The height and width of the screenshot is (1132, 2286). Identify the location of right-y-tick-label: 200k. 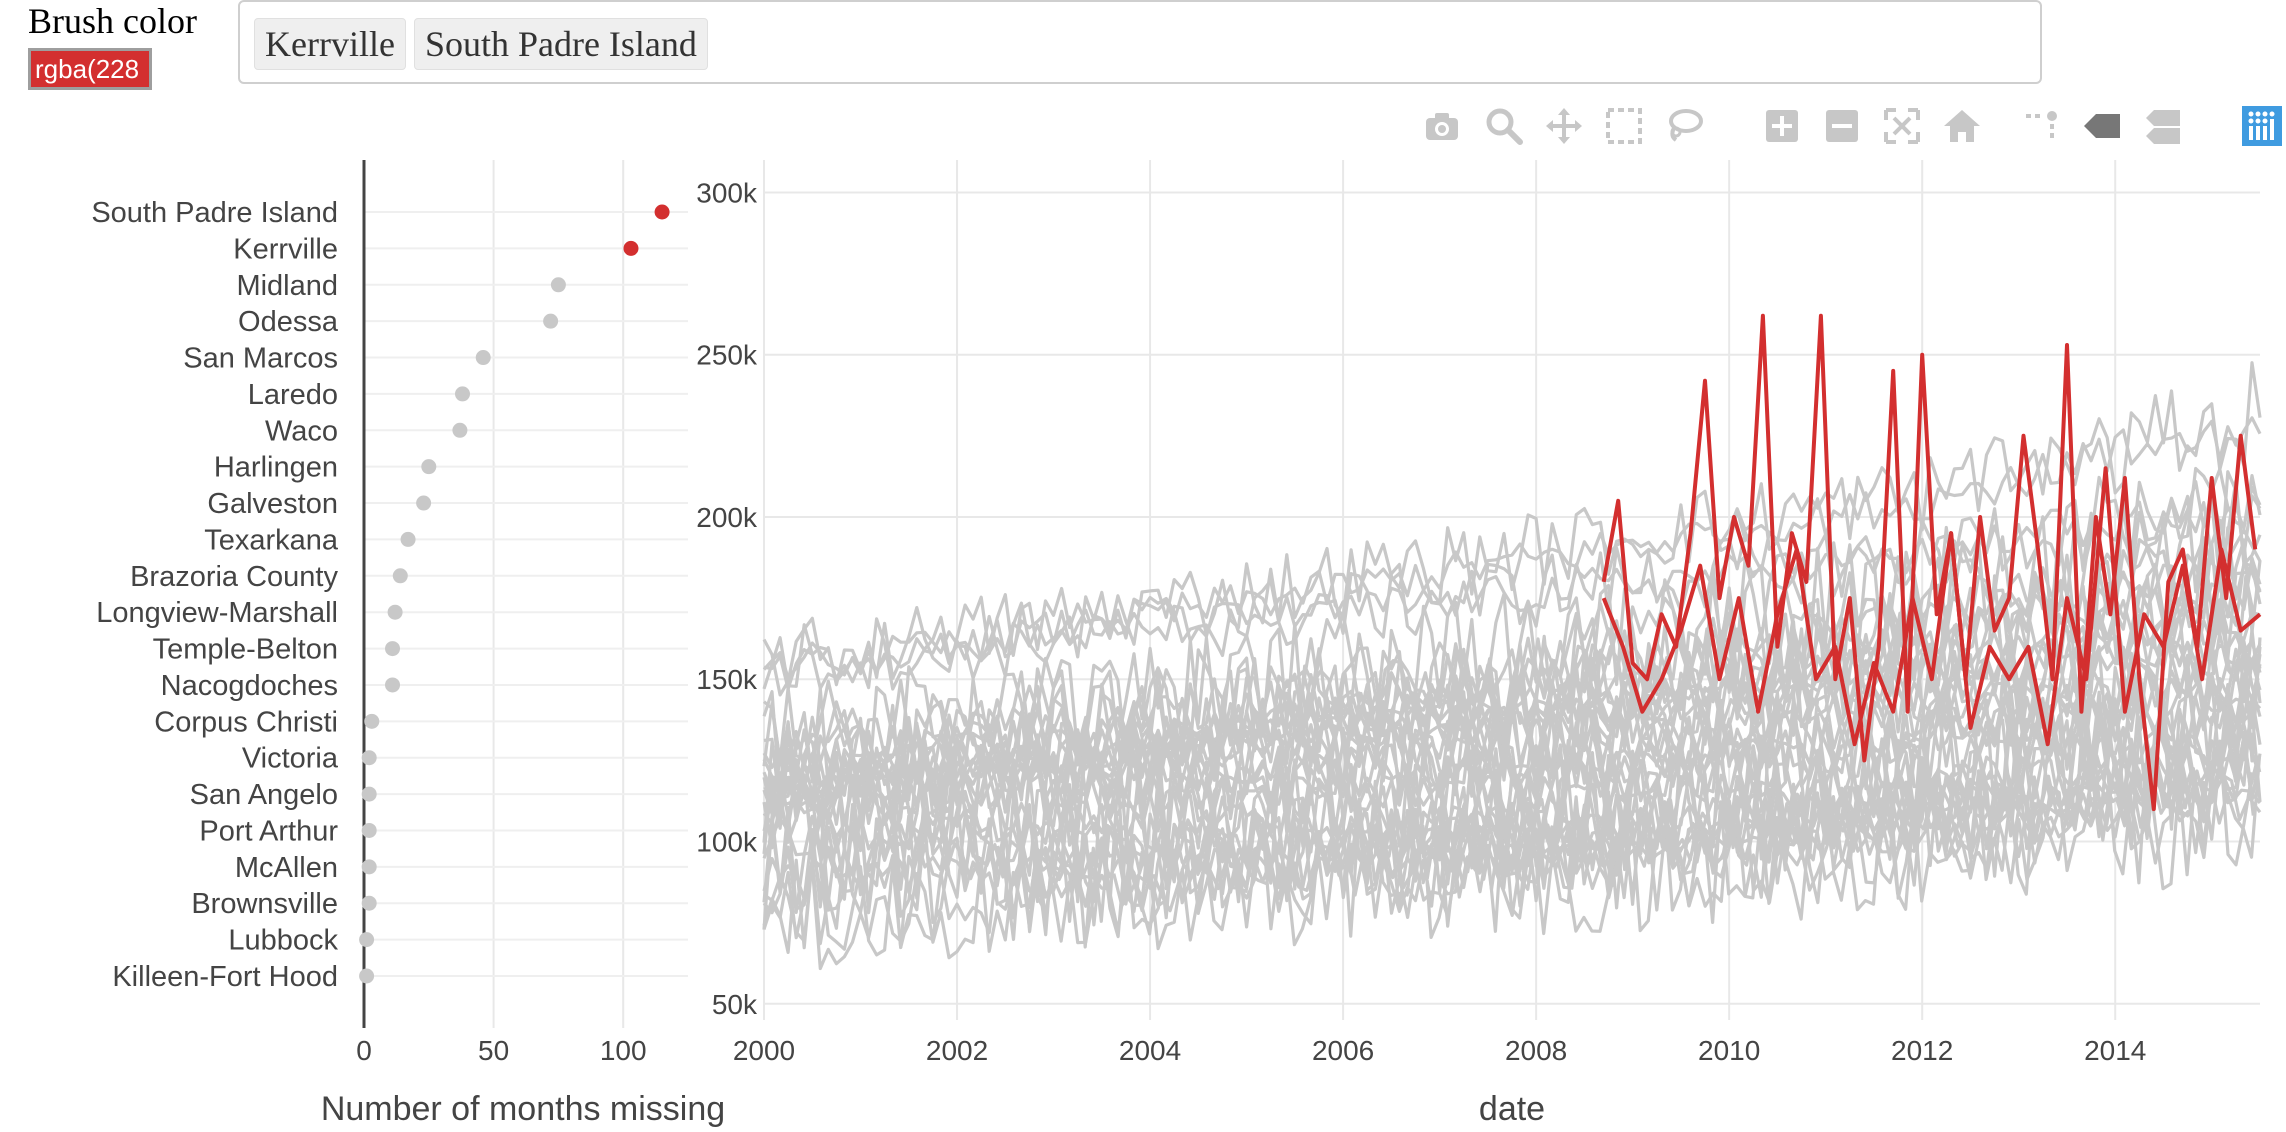
(727, 517).